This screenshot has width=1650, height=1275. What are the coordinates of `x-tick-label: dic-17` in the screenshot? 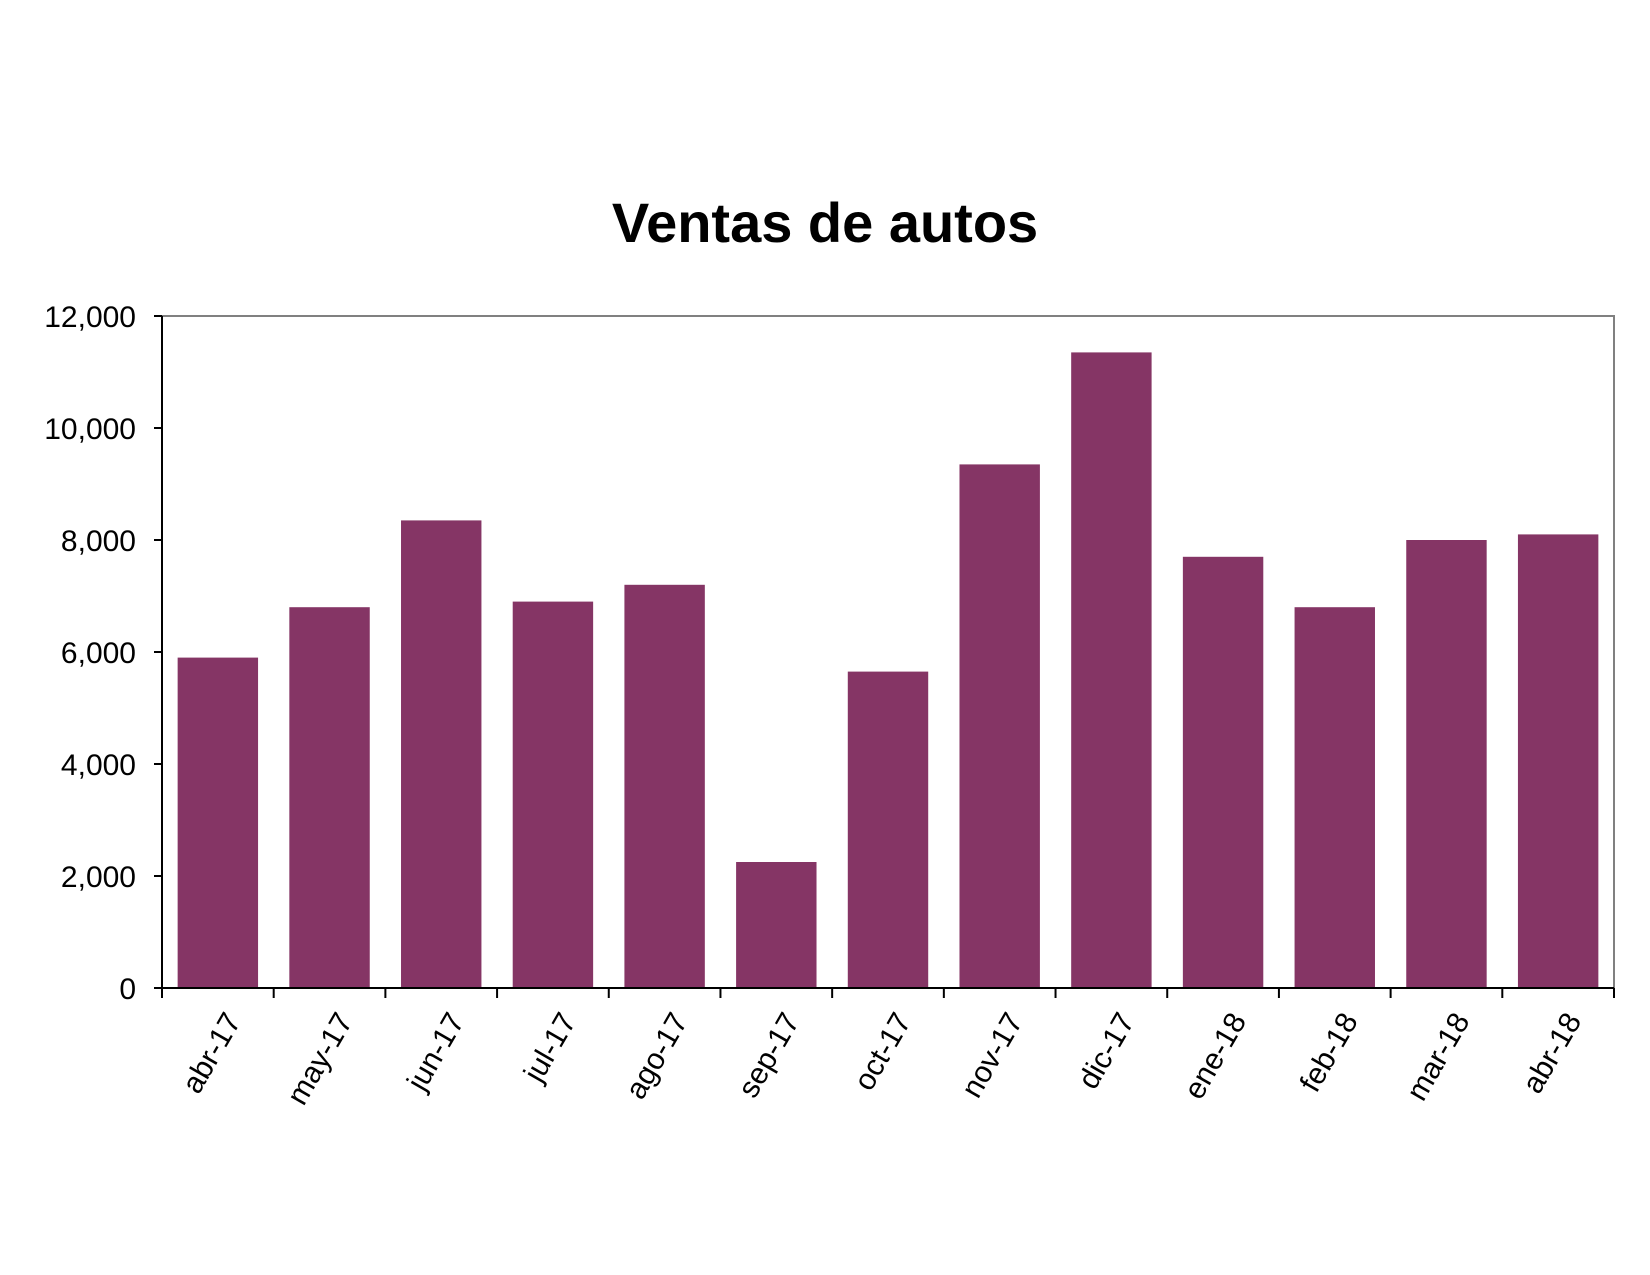 It's located at (1106, 1050).